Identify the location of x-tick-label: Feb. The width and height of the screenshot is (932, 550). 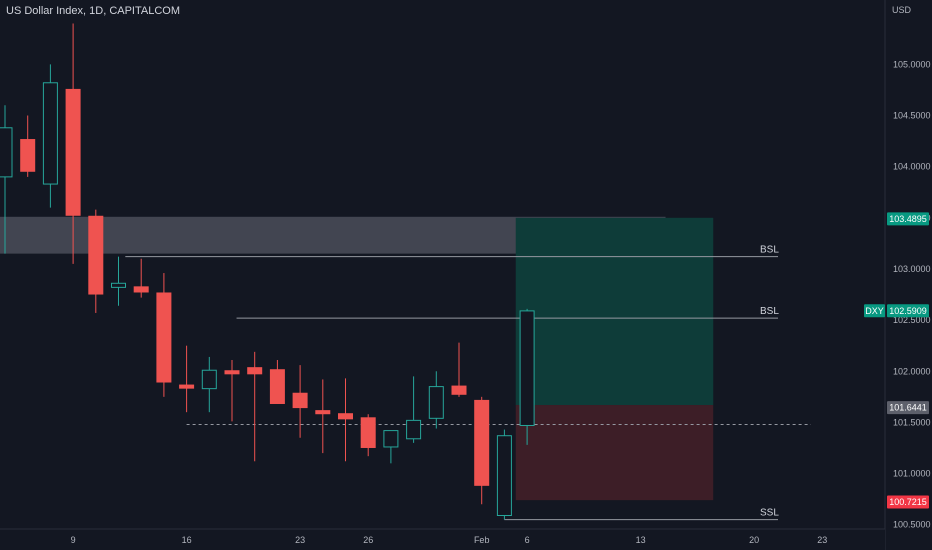
(482, 540).